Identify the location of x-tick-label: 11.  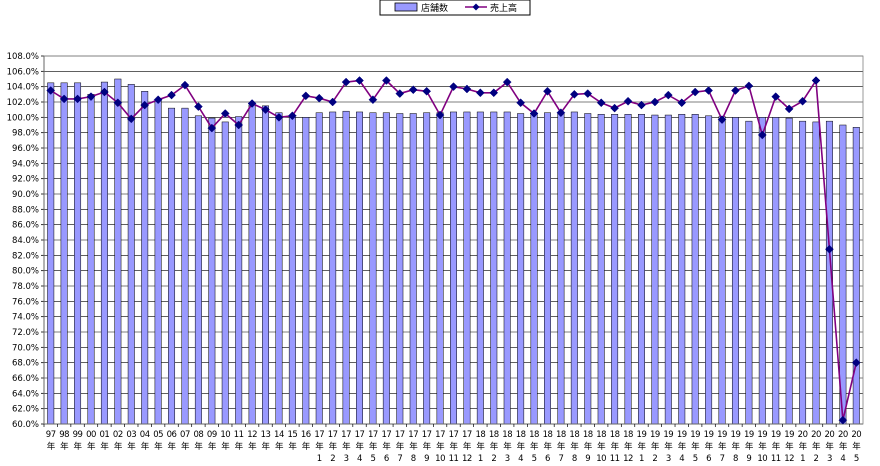
(776, 458).